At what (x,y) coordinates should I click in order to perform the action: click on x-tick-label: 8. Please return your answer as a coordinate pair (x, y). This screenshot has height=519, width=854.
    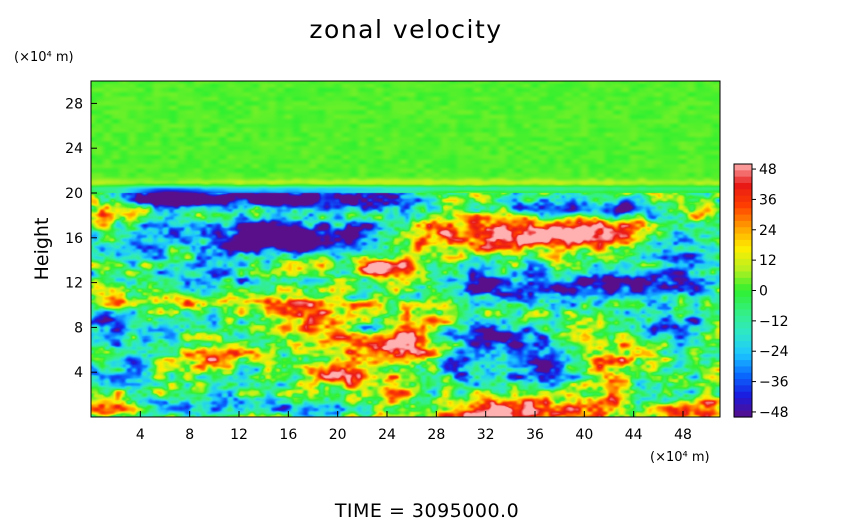
    Looking at the image, I should click on (189, 435).